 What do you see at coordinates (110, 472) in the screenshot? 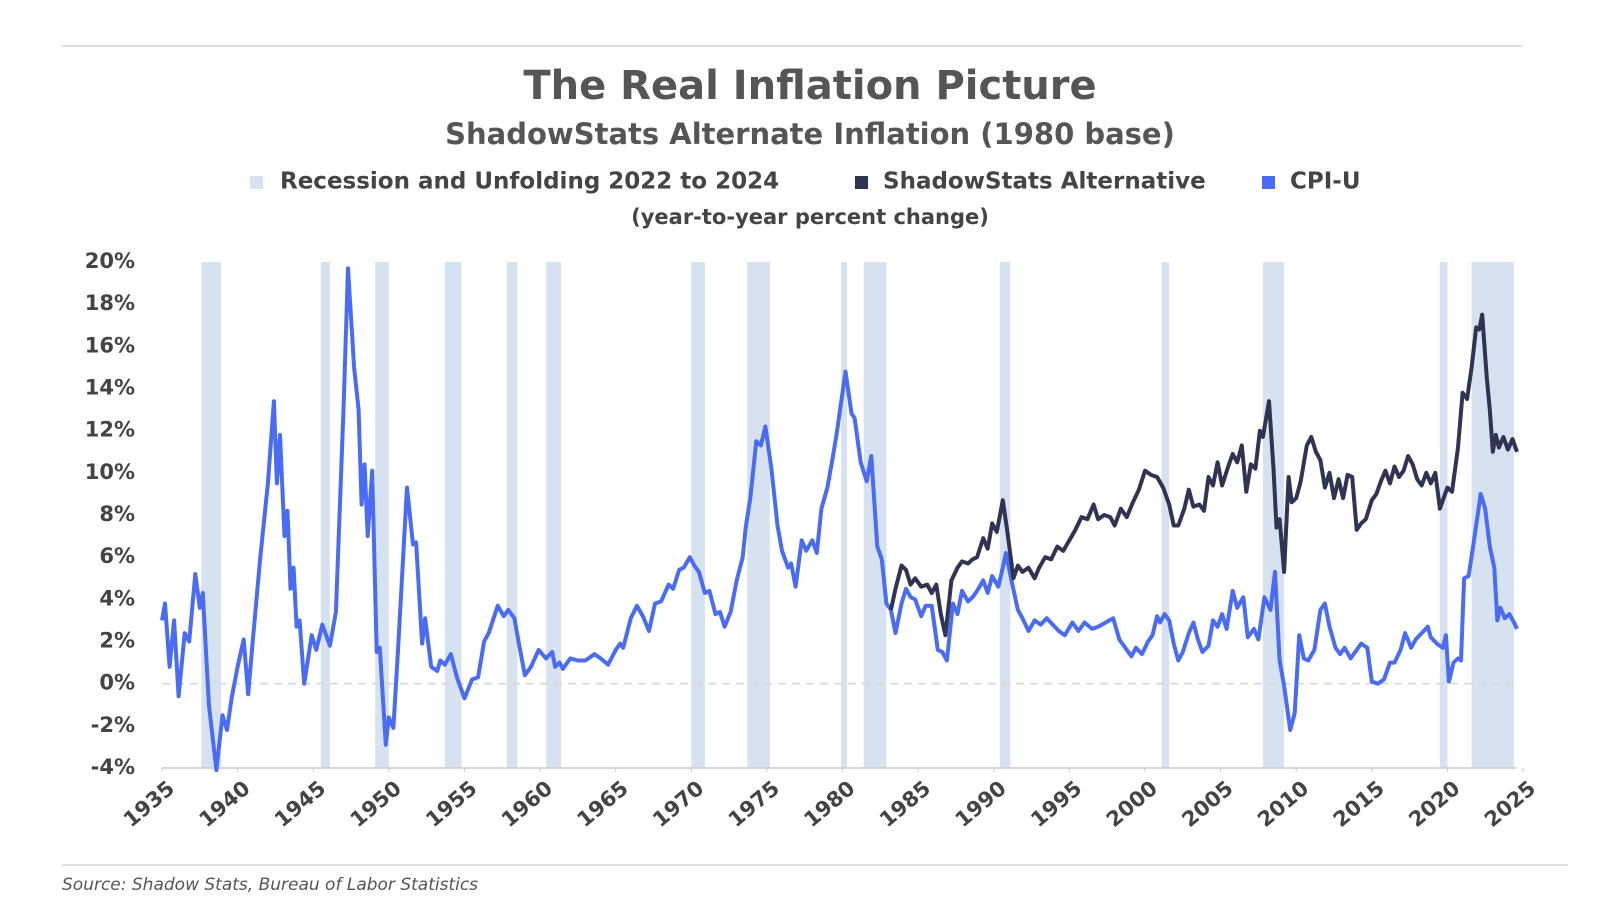
I see `y-tick-label: 10%` at bounding box center [110, 472].